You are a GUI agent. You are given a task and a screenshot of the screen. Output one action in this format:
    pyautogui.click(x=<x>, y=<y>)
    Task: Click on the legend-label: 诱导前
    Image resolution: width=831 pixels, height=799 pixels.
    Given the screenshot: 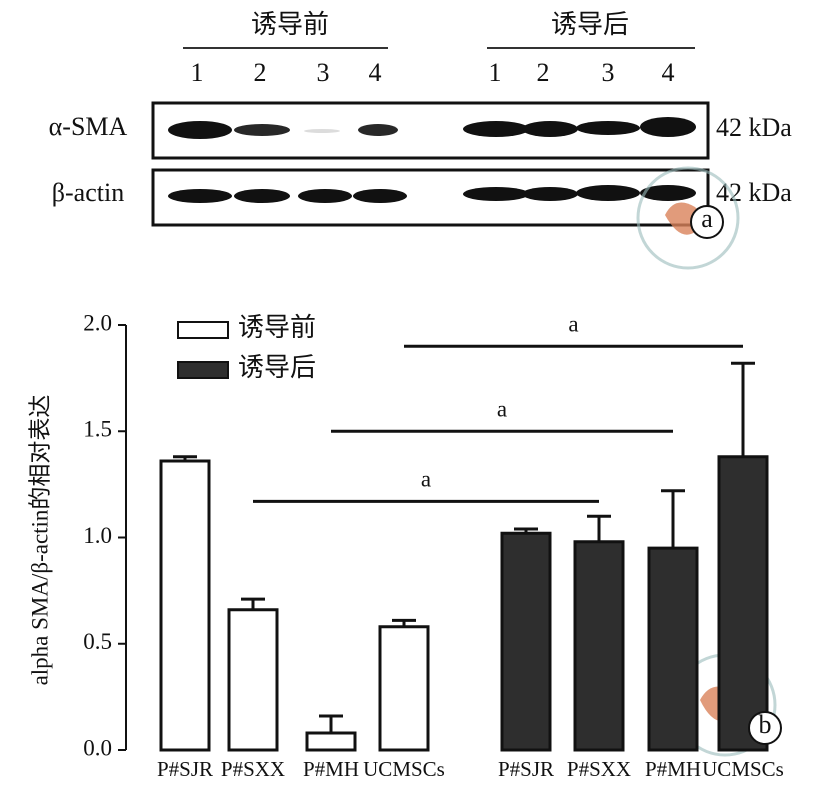 What is the action you would take?
    pyautogui.click(x=277, y=327)
    